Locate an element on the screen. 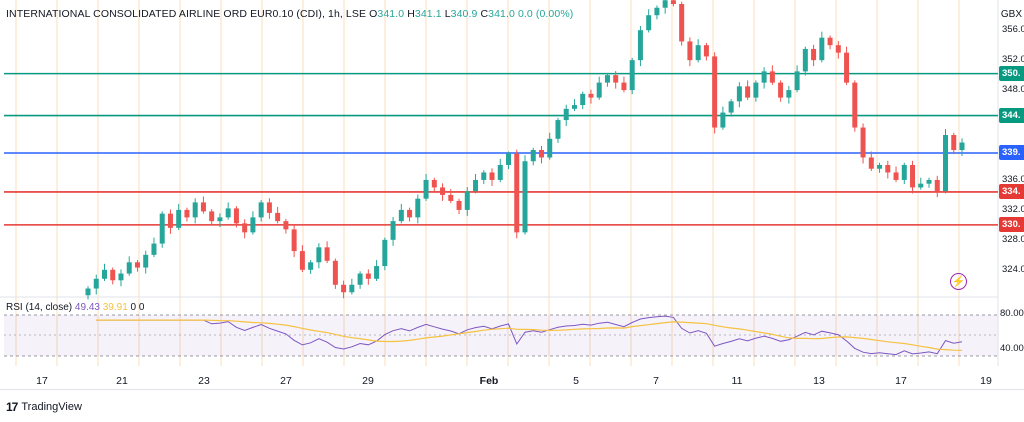 This screenshot has height=422, width=1024. bottom-divider is located at coordinates (512, 389).